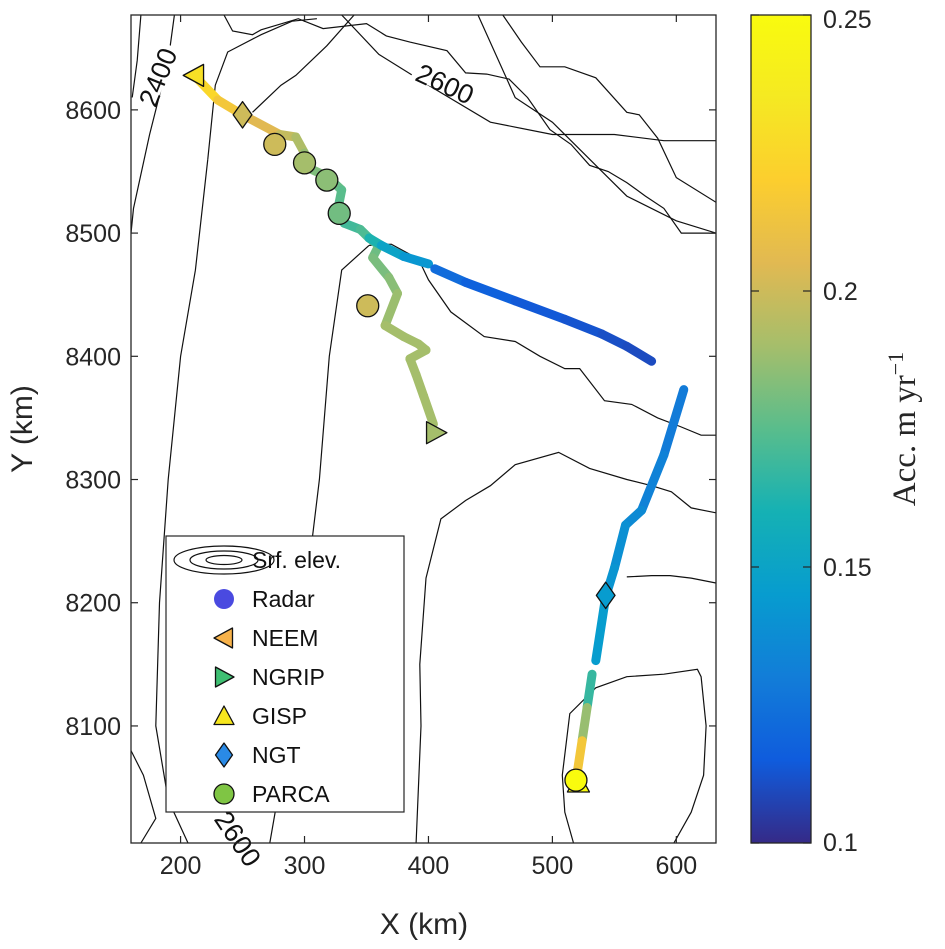 Image resolution: width=945 pixels, height=949 pixels. I want to click on legend-box, so click(285, 674).